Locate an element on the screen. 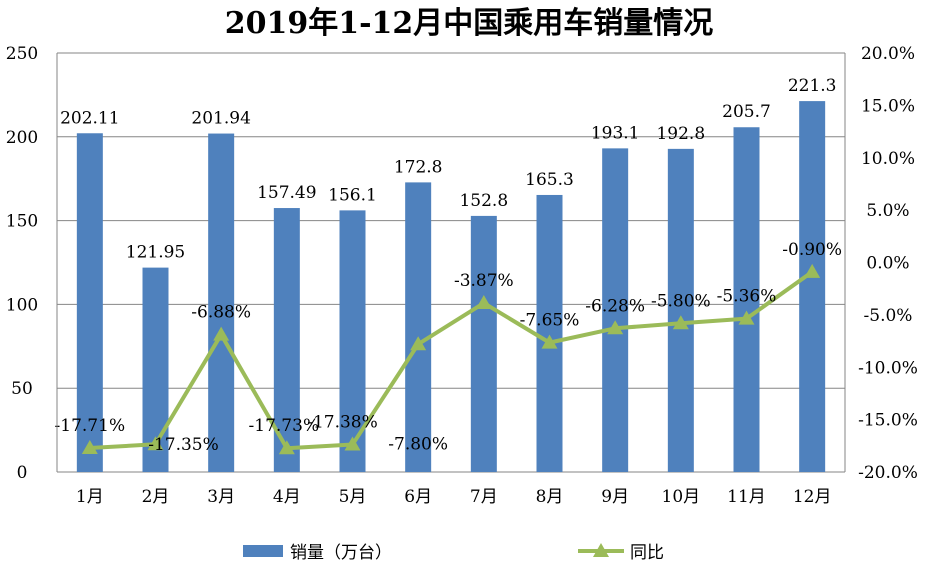  yoy-data-label: -7.80% is located at coordinates (418, 445).